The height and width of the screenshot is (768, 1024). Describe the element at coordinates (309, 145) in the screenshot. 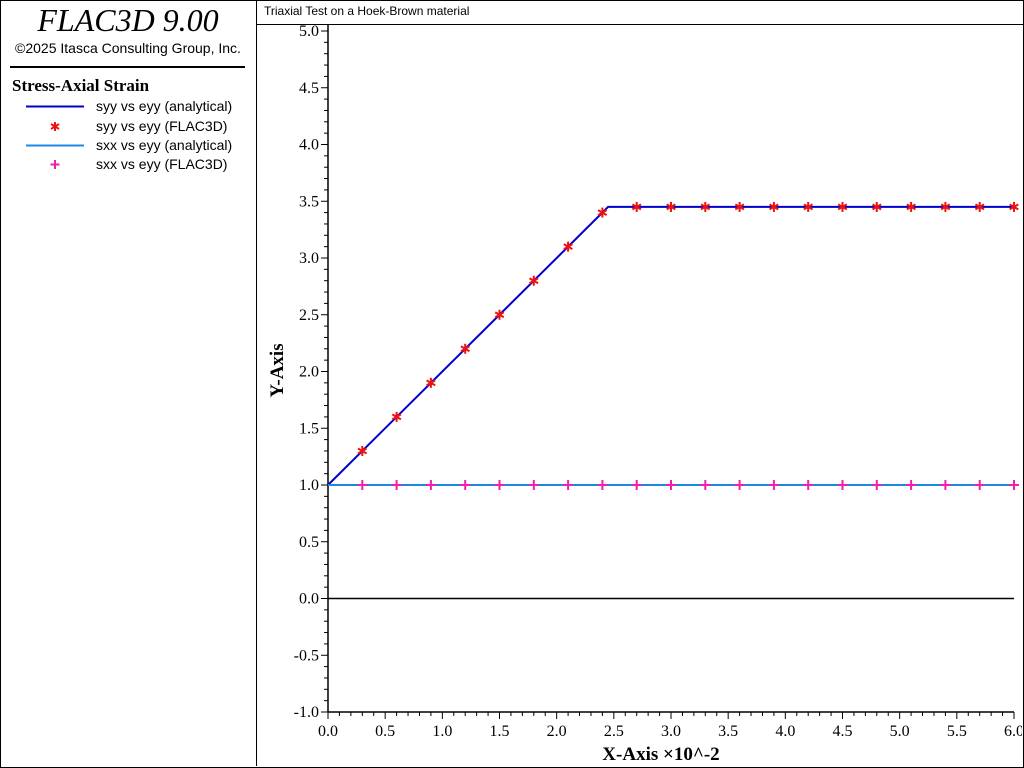

I see `y-tick-label: 4.0` at that location.